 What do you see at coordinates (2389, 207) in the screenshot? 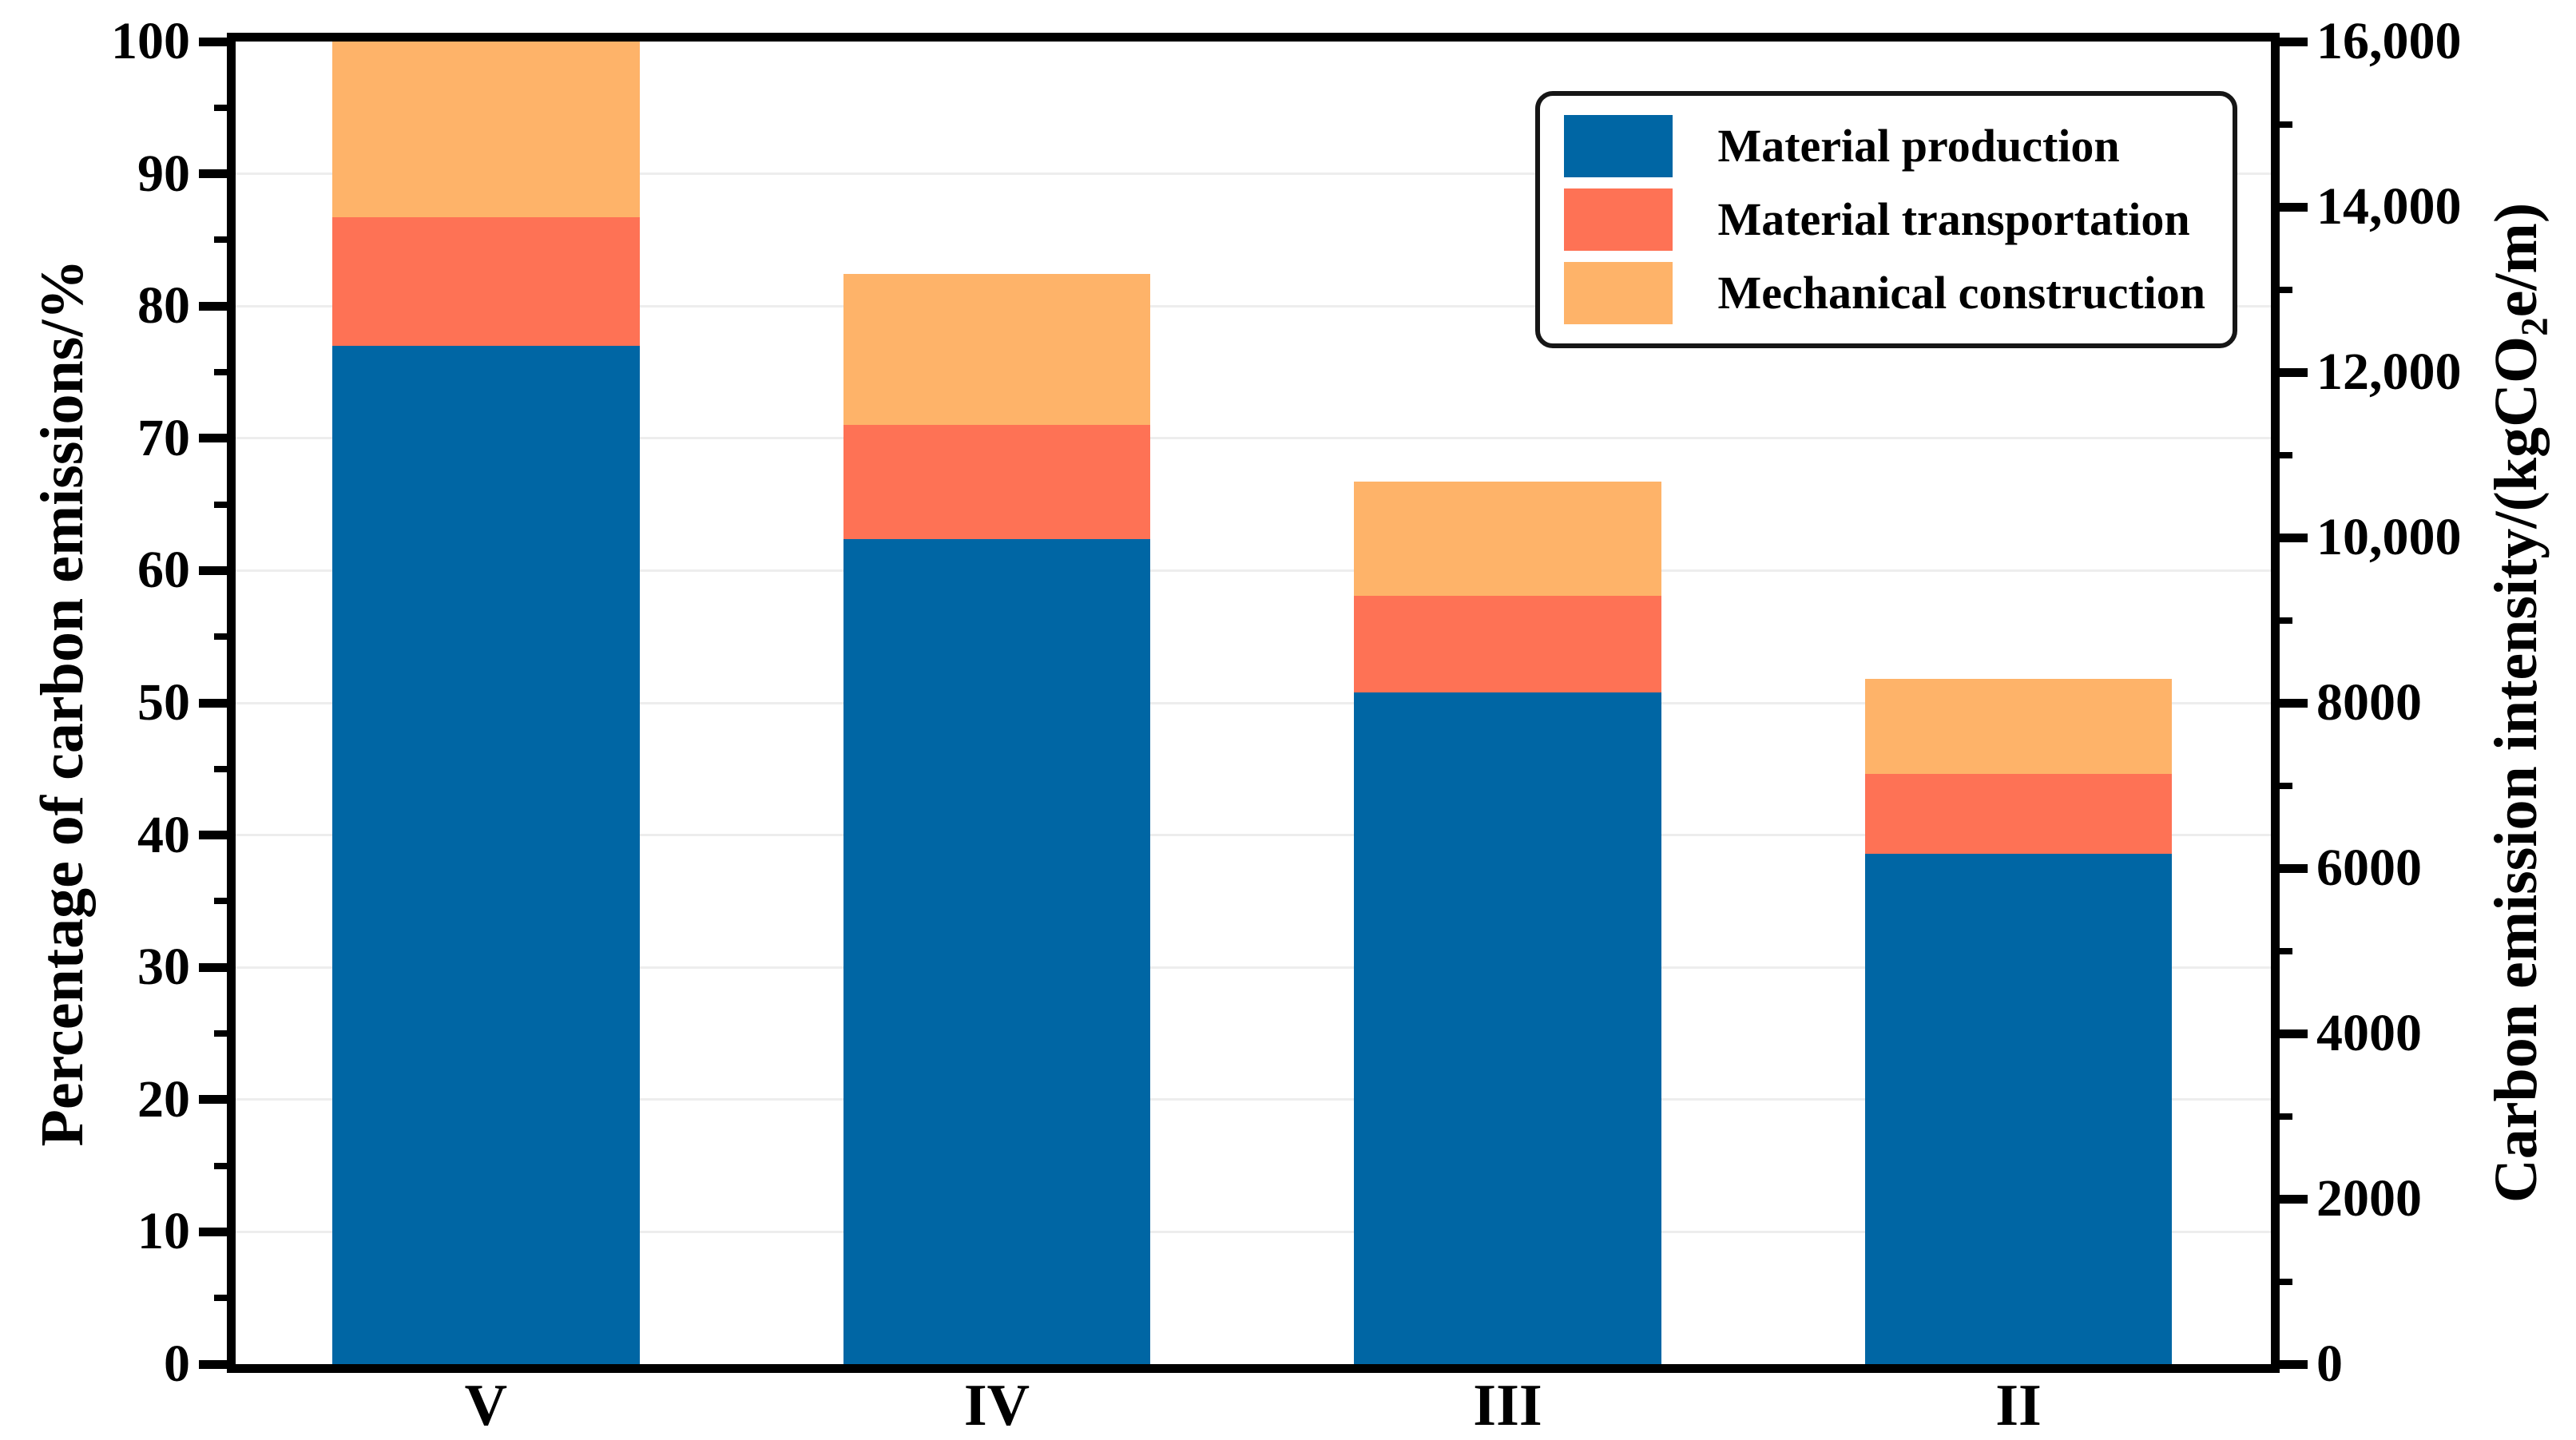
I see `right-tick-label-14-000: 14,000` at bounding box center [2389, 207].